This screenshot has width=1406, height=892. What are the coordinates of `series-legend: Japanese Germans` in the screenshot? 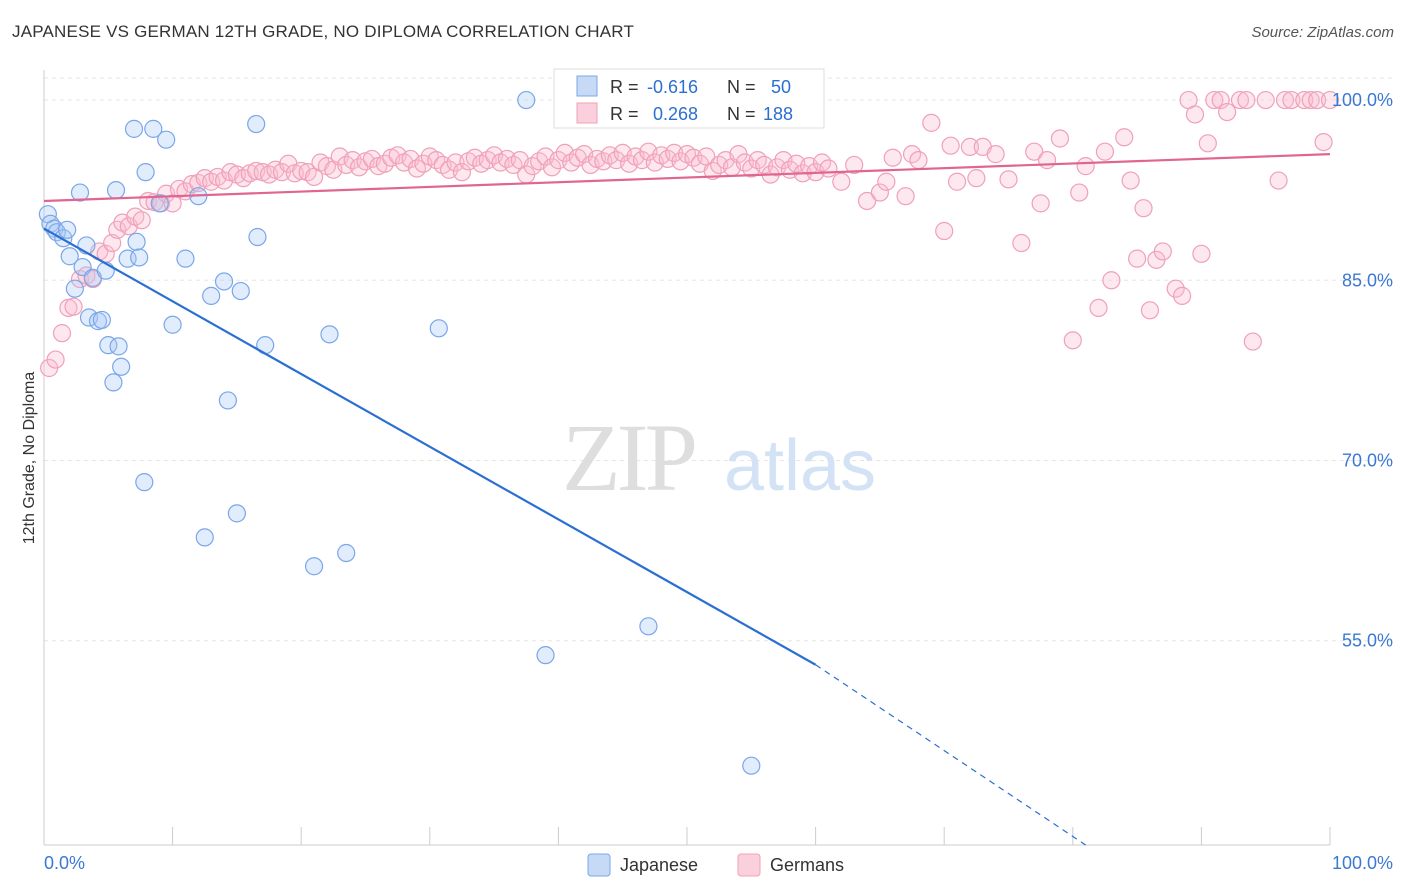 It's located at (715, 865).